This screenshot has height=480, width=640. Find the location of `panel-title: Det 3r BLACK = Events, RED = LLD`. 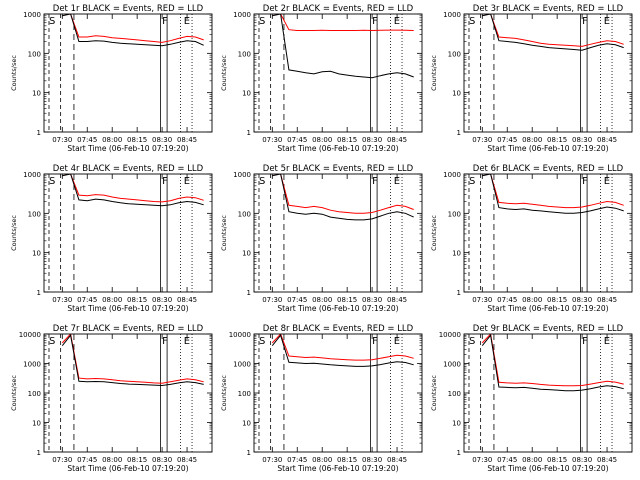

panel-title: Det 3r BLACK = Events, RED = LLD is located at coordinates (548, 9).